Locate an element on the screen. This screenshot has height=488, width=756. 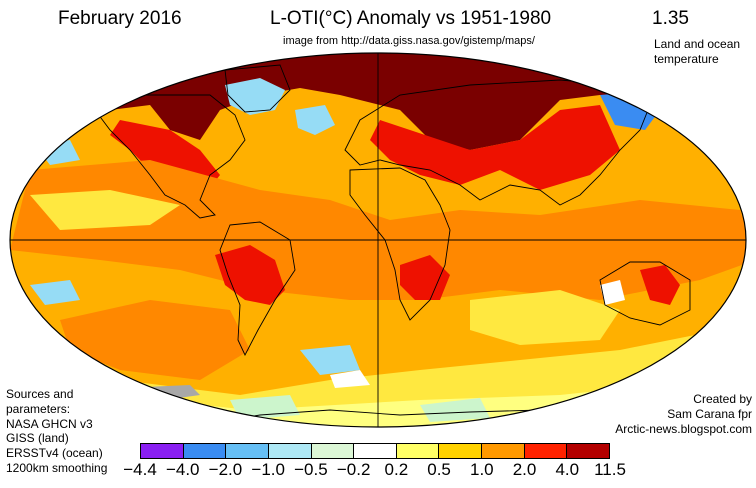
south-pacific-warm-zone is located at coordinates (155, 340).